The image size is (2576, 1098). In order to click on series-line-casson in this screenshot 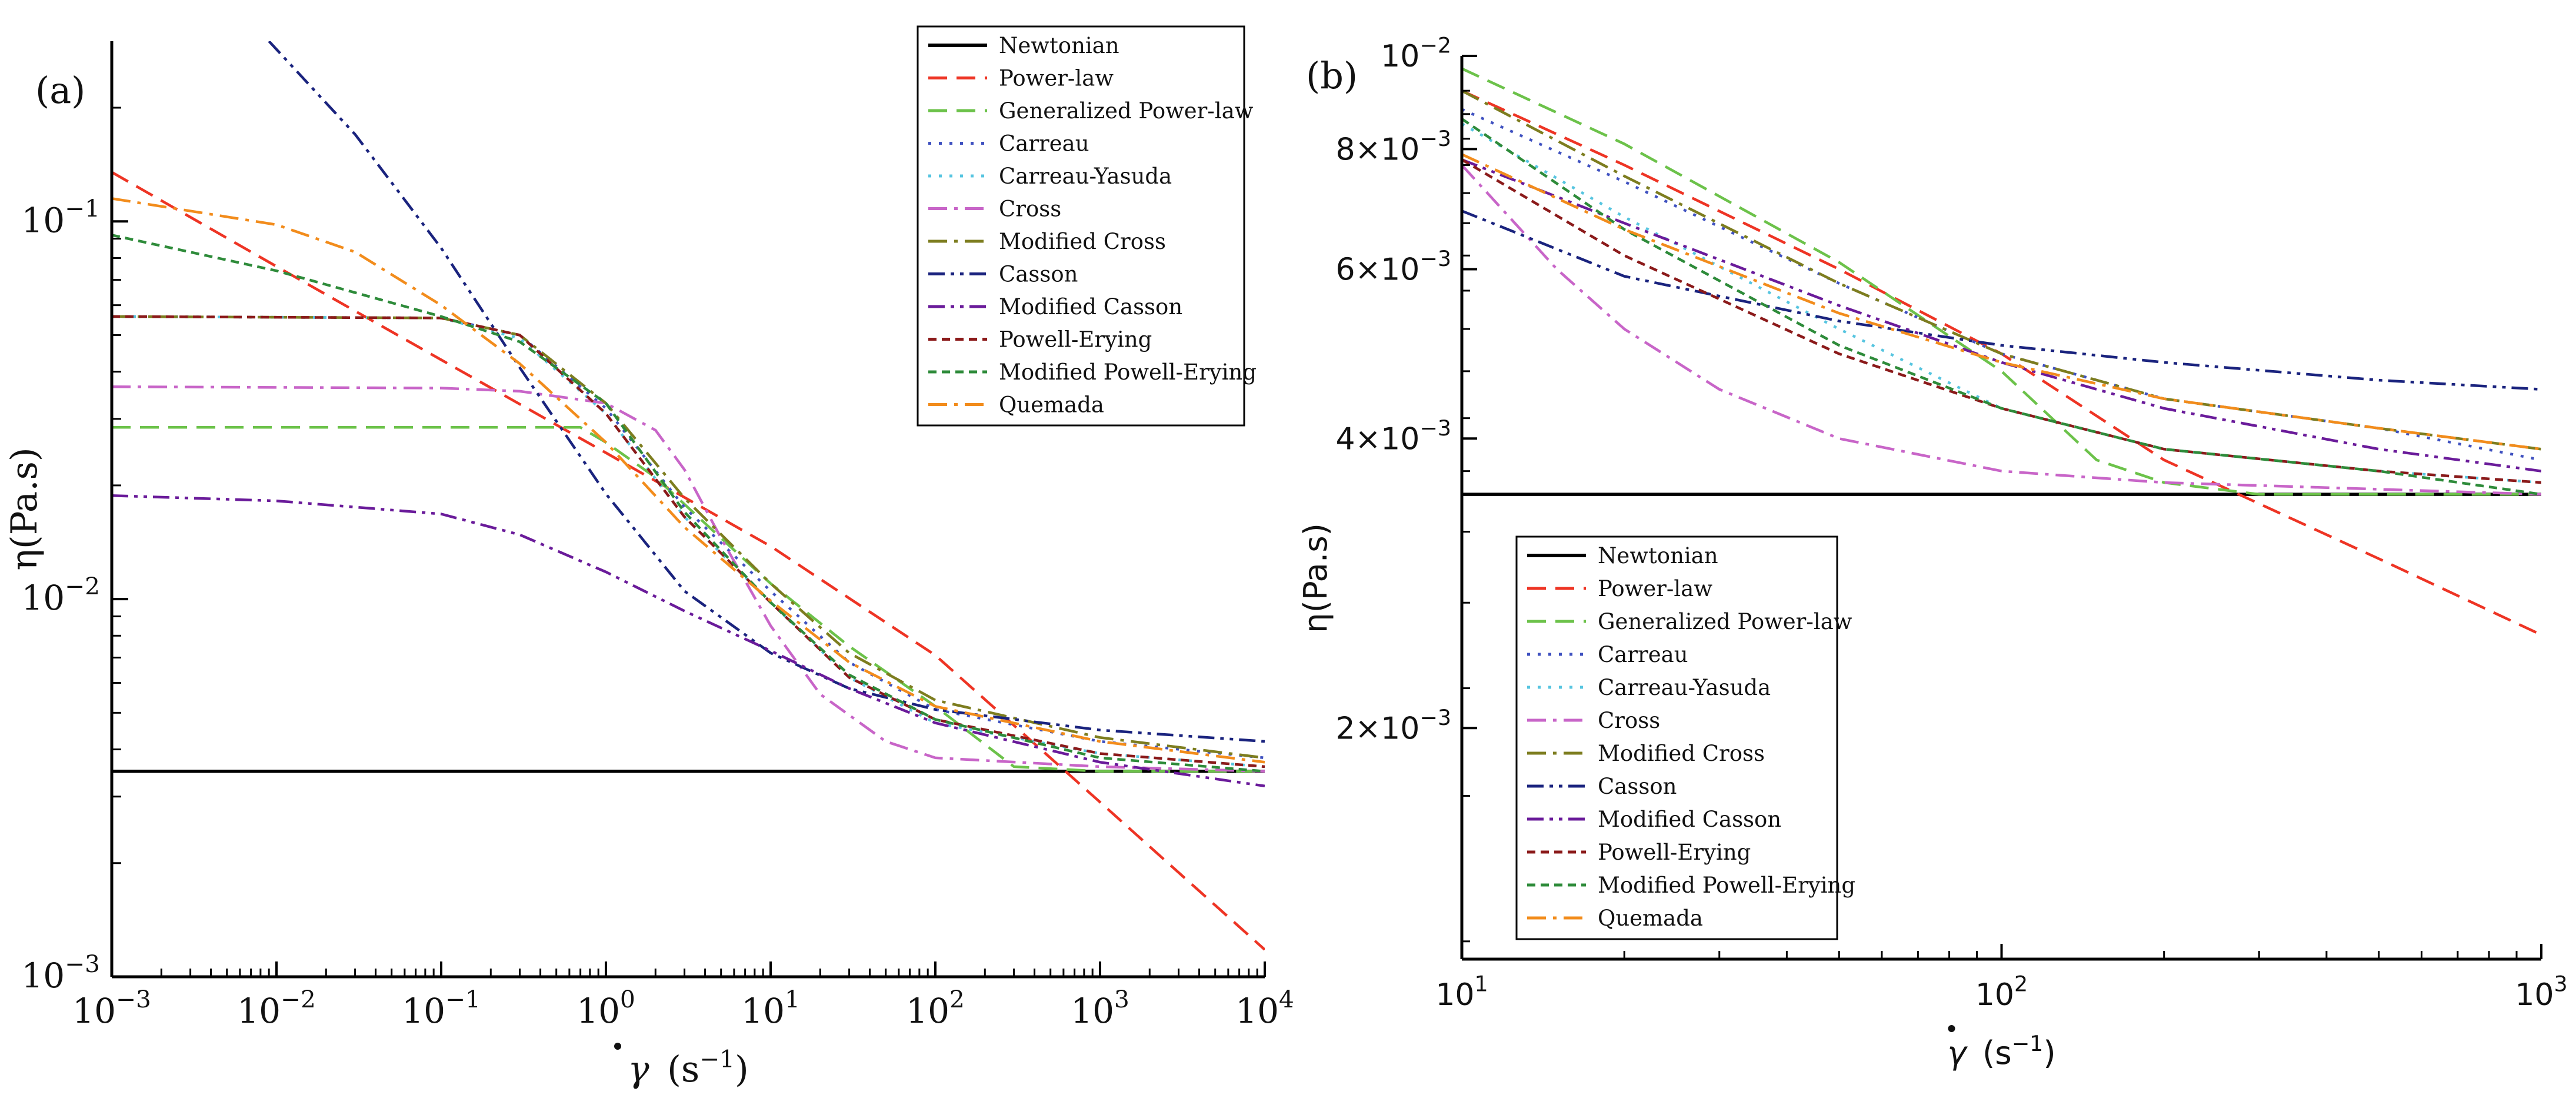, I will do `click(2001, 300)`.